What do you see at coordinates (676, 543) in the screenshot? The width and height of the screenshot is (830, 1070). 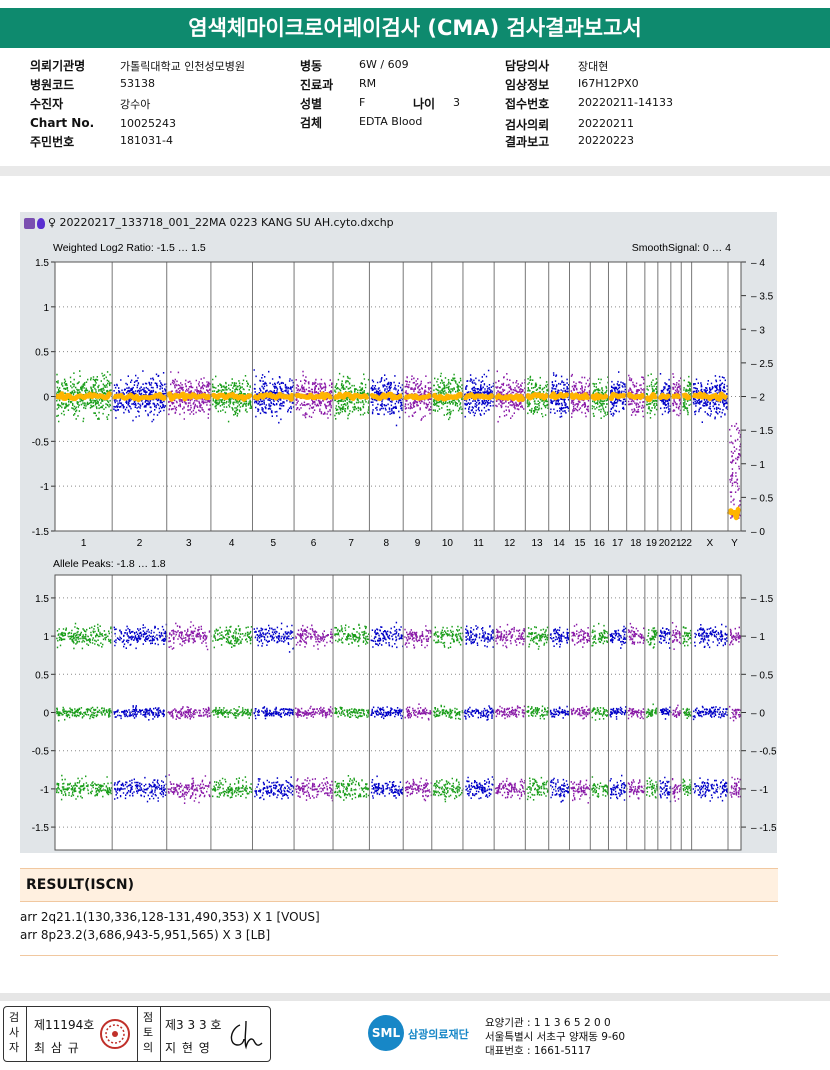 I see `chromosome-label: 21` at bounding box center [676, 543].